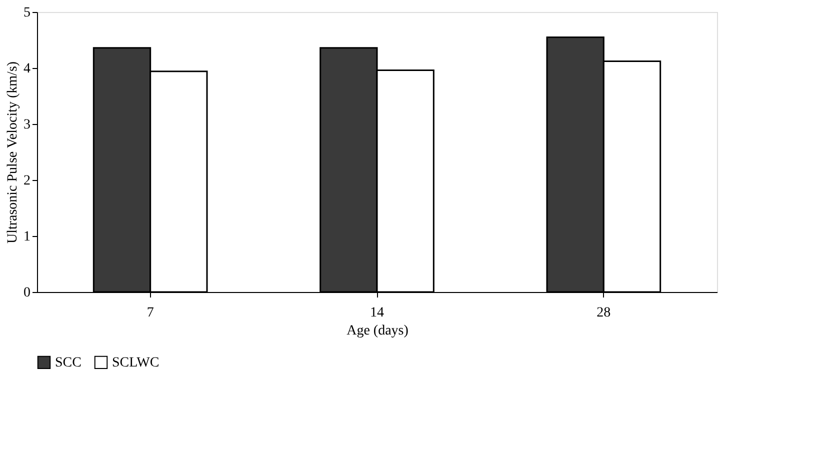  What do you see at coordinates (27, 125) in the screenshot?
I see `y-tick-label: 3` at bounding box center [27, 125].